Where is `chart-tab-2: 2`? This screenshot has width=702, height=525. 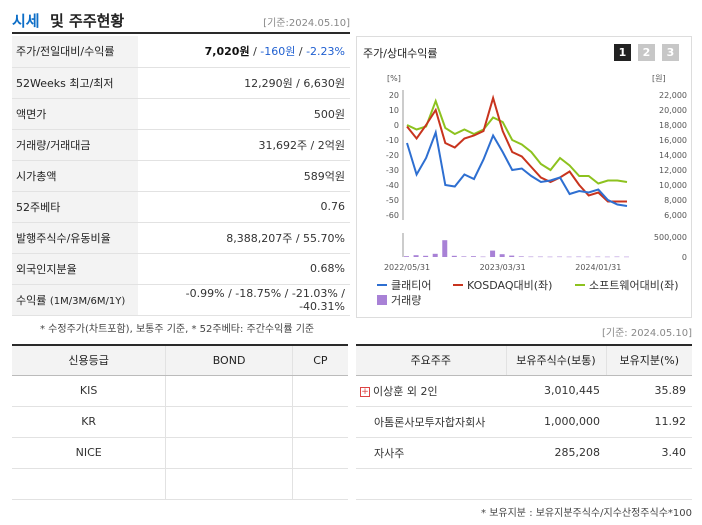
chart-tab-2: 2 is located at coordinates (646, 52).